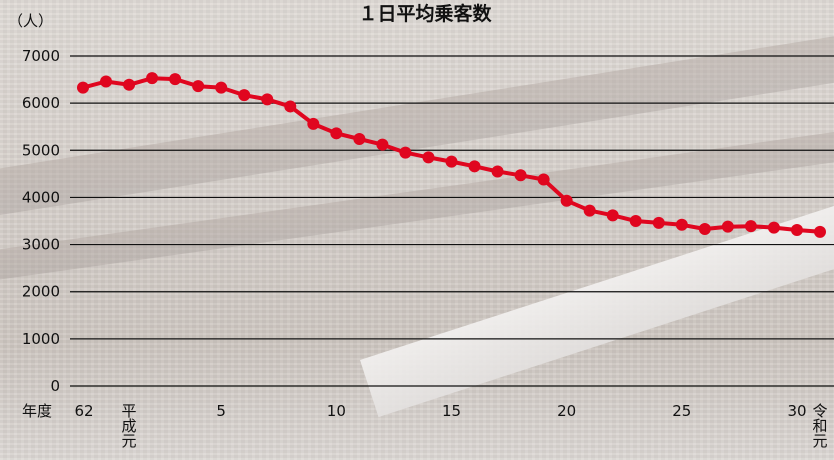  What do you see at coordinates (55, 386) in the screenshot?
I see `y-tick-label: 0` at bounding box center [55, 386].